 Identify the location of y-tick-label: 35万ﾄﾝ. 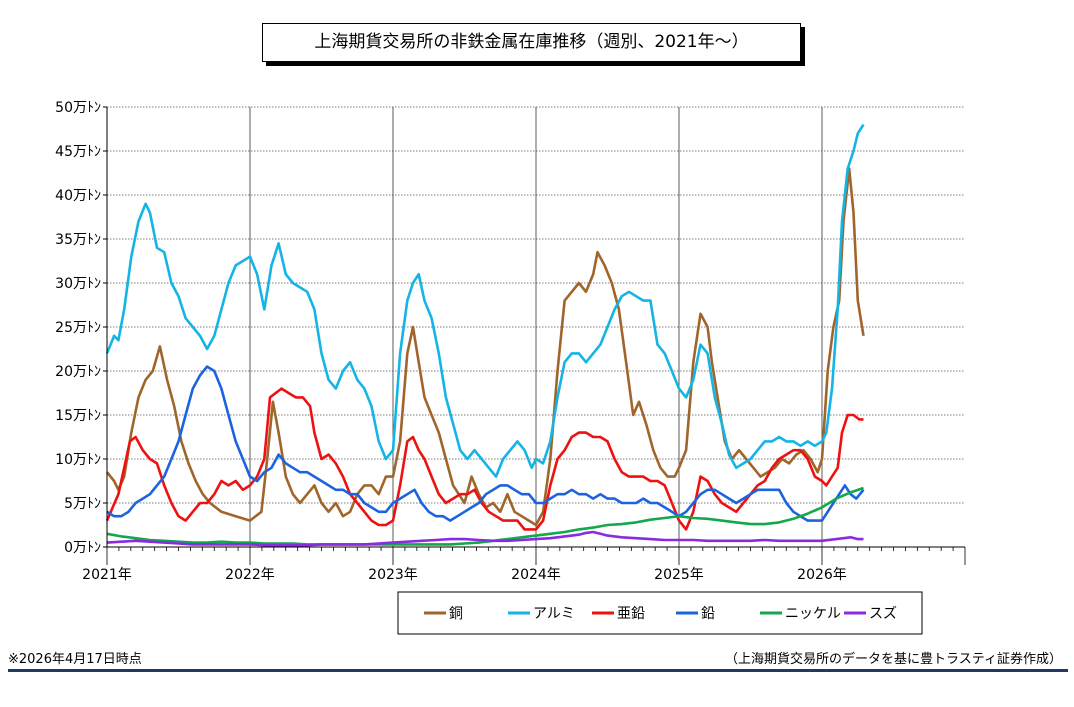
(78, 240).